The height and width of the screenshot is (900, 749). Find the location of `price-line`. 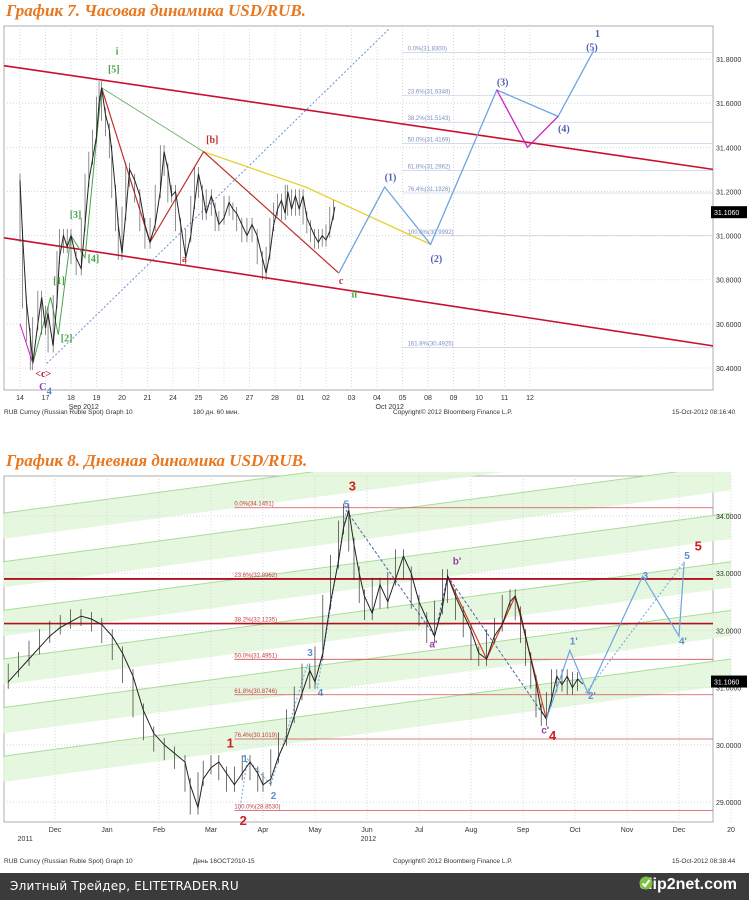

price-line is located at coordinates (177, 225).